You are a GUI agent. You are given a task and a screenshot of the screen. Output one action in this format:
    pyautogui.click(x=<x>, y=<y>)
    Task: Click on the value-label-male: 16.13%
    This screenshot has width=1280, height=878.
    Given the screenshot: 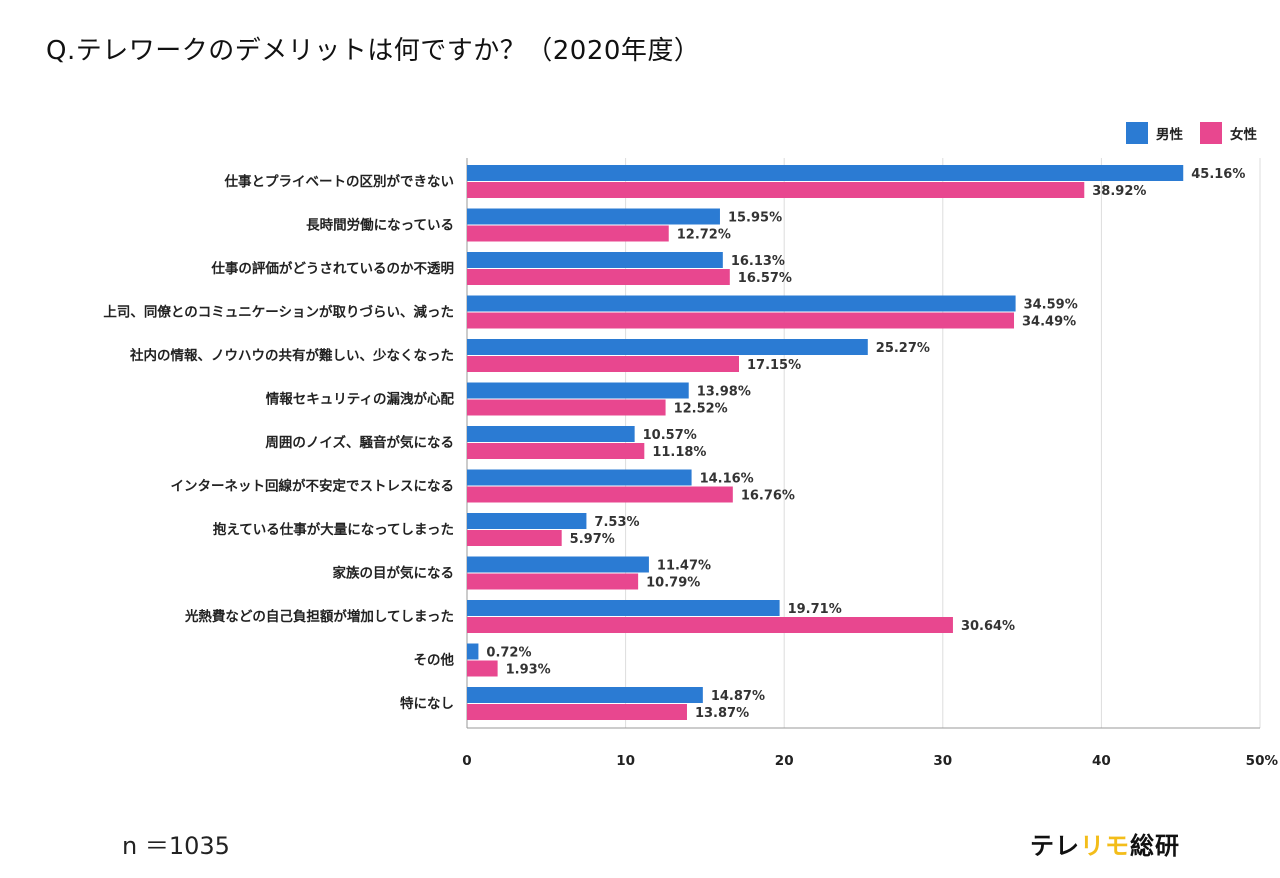 What is the action you would take?
    pyautogui.click(x=758, y=261)
    